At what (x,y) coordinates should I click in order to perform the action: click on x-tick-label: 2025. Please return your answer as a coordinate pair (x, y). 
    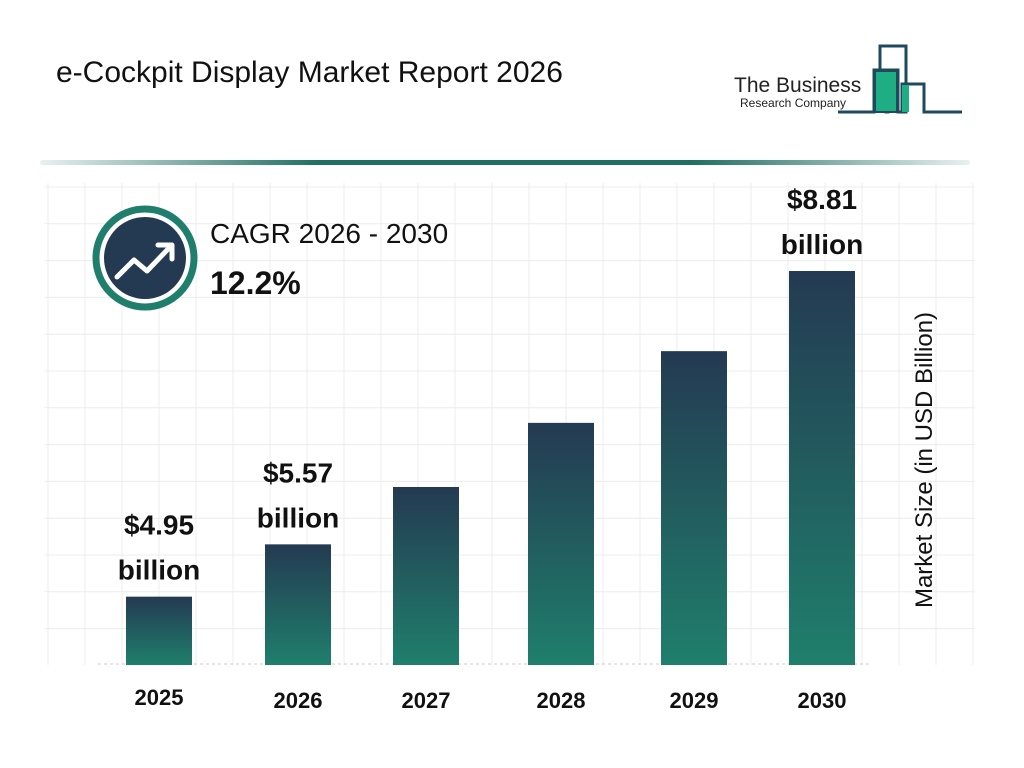
    Looking at the image, I should click on (159, 697).